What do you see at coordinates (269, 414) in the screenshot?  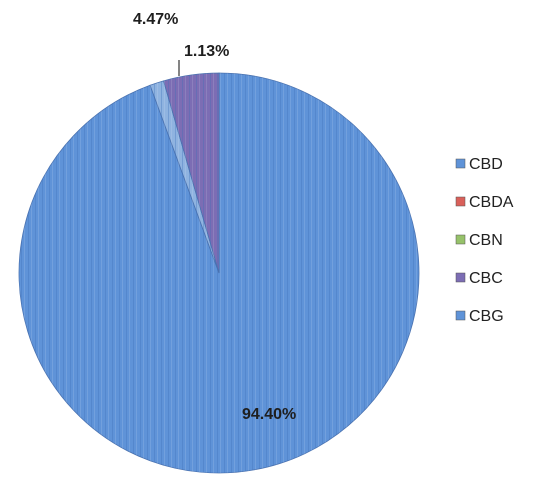 I see `data-label-cbd: 94.40%` at bounding box center [269, 414].